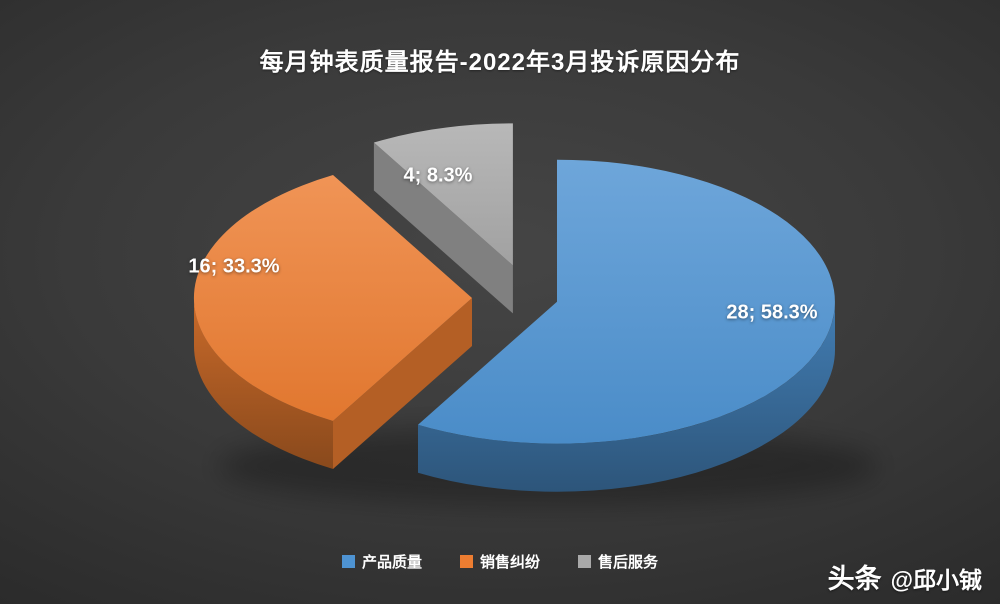 The image size is (1000, 604). I want to click on legend-item-sales-dispute: 销售纠纷, so click(499, 561).